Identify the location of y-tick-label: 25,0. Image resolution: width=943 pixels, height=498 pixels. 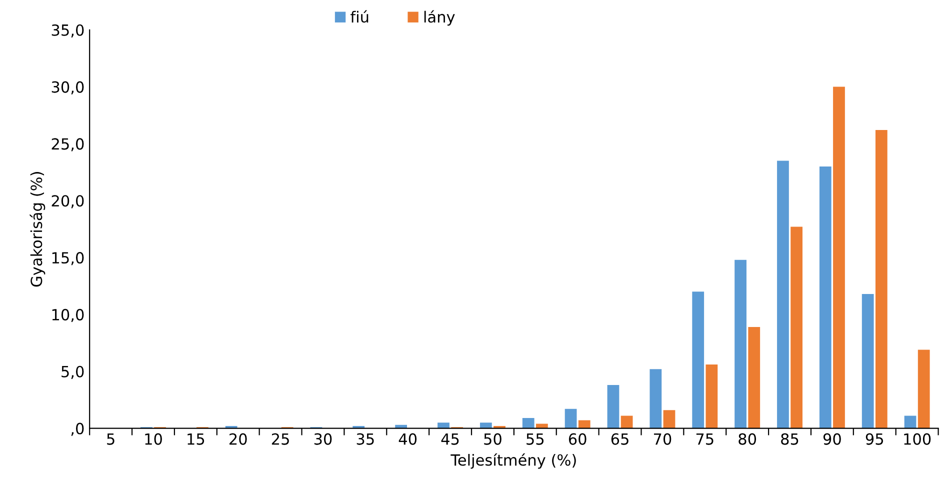
(68, 145).